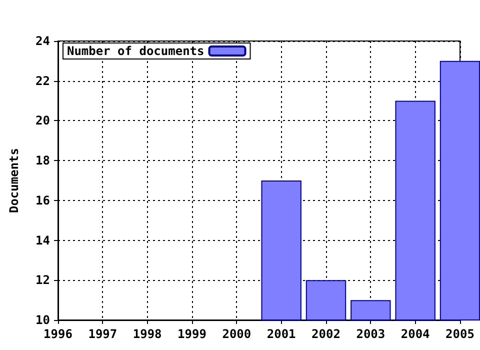 The image size is (480, 350). What do you see at coordinates (415, 334) in the screenshot?
I see `x-tick-label: 2004` at bounding box center [415, 334].